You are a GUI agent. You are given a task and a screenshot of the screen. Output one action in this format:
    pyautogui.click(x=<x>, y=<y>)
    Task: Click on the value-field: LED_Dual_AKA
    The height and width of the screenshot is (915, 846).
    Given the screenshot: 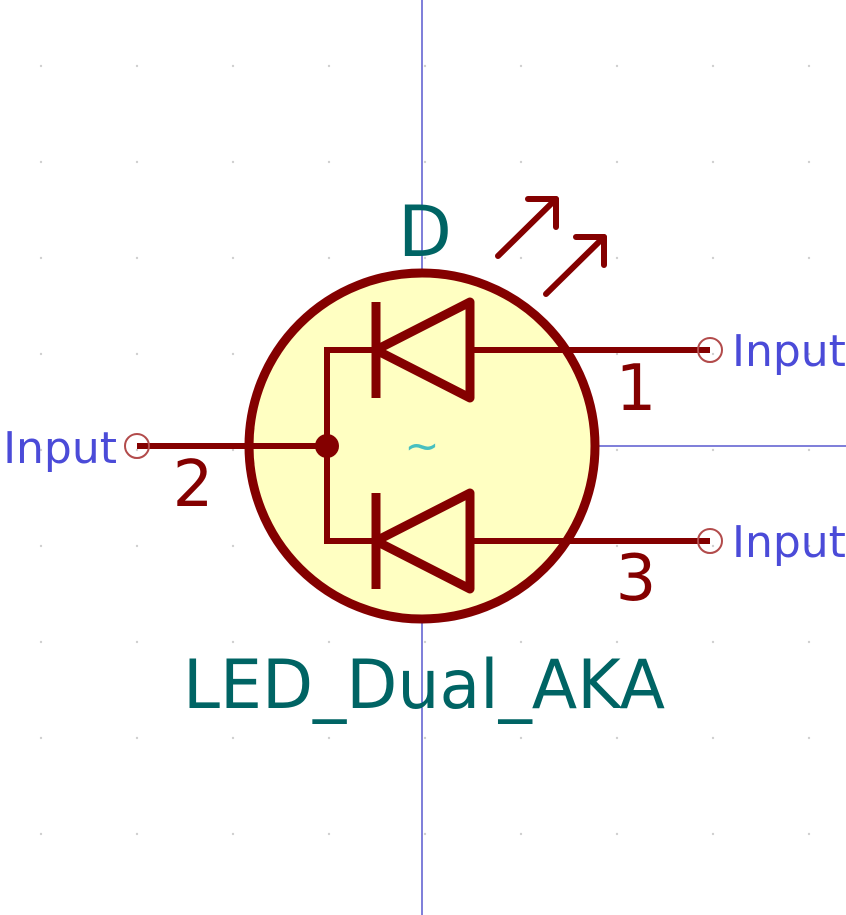 What is the action you would take?
    pyautogui.click(x=424, y=685)
    